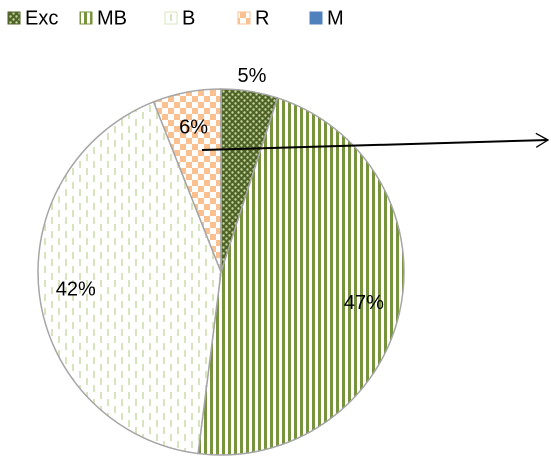  What do you see at coordinates (193, 127) in the screenshot?
I see `data-label: 6%` at bounding box center [193, 127].